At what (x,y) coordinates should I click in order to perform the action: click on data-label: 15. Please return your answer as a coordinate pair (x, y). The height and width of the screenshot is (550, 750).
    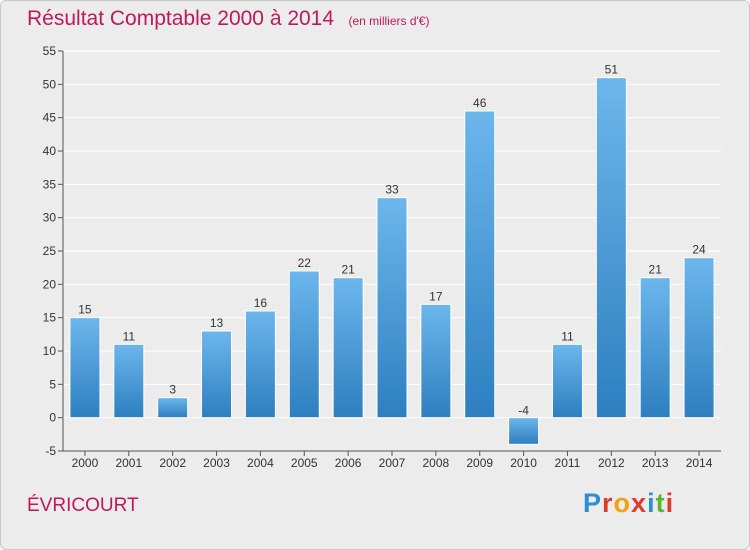
    Looking at the image, I should click on (85, 310).